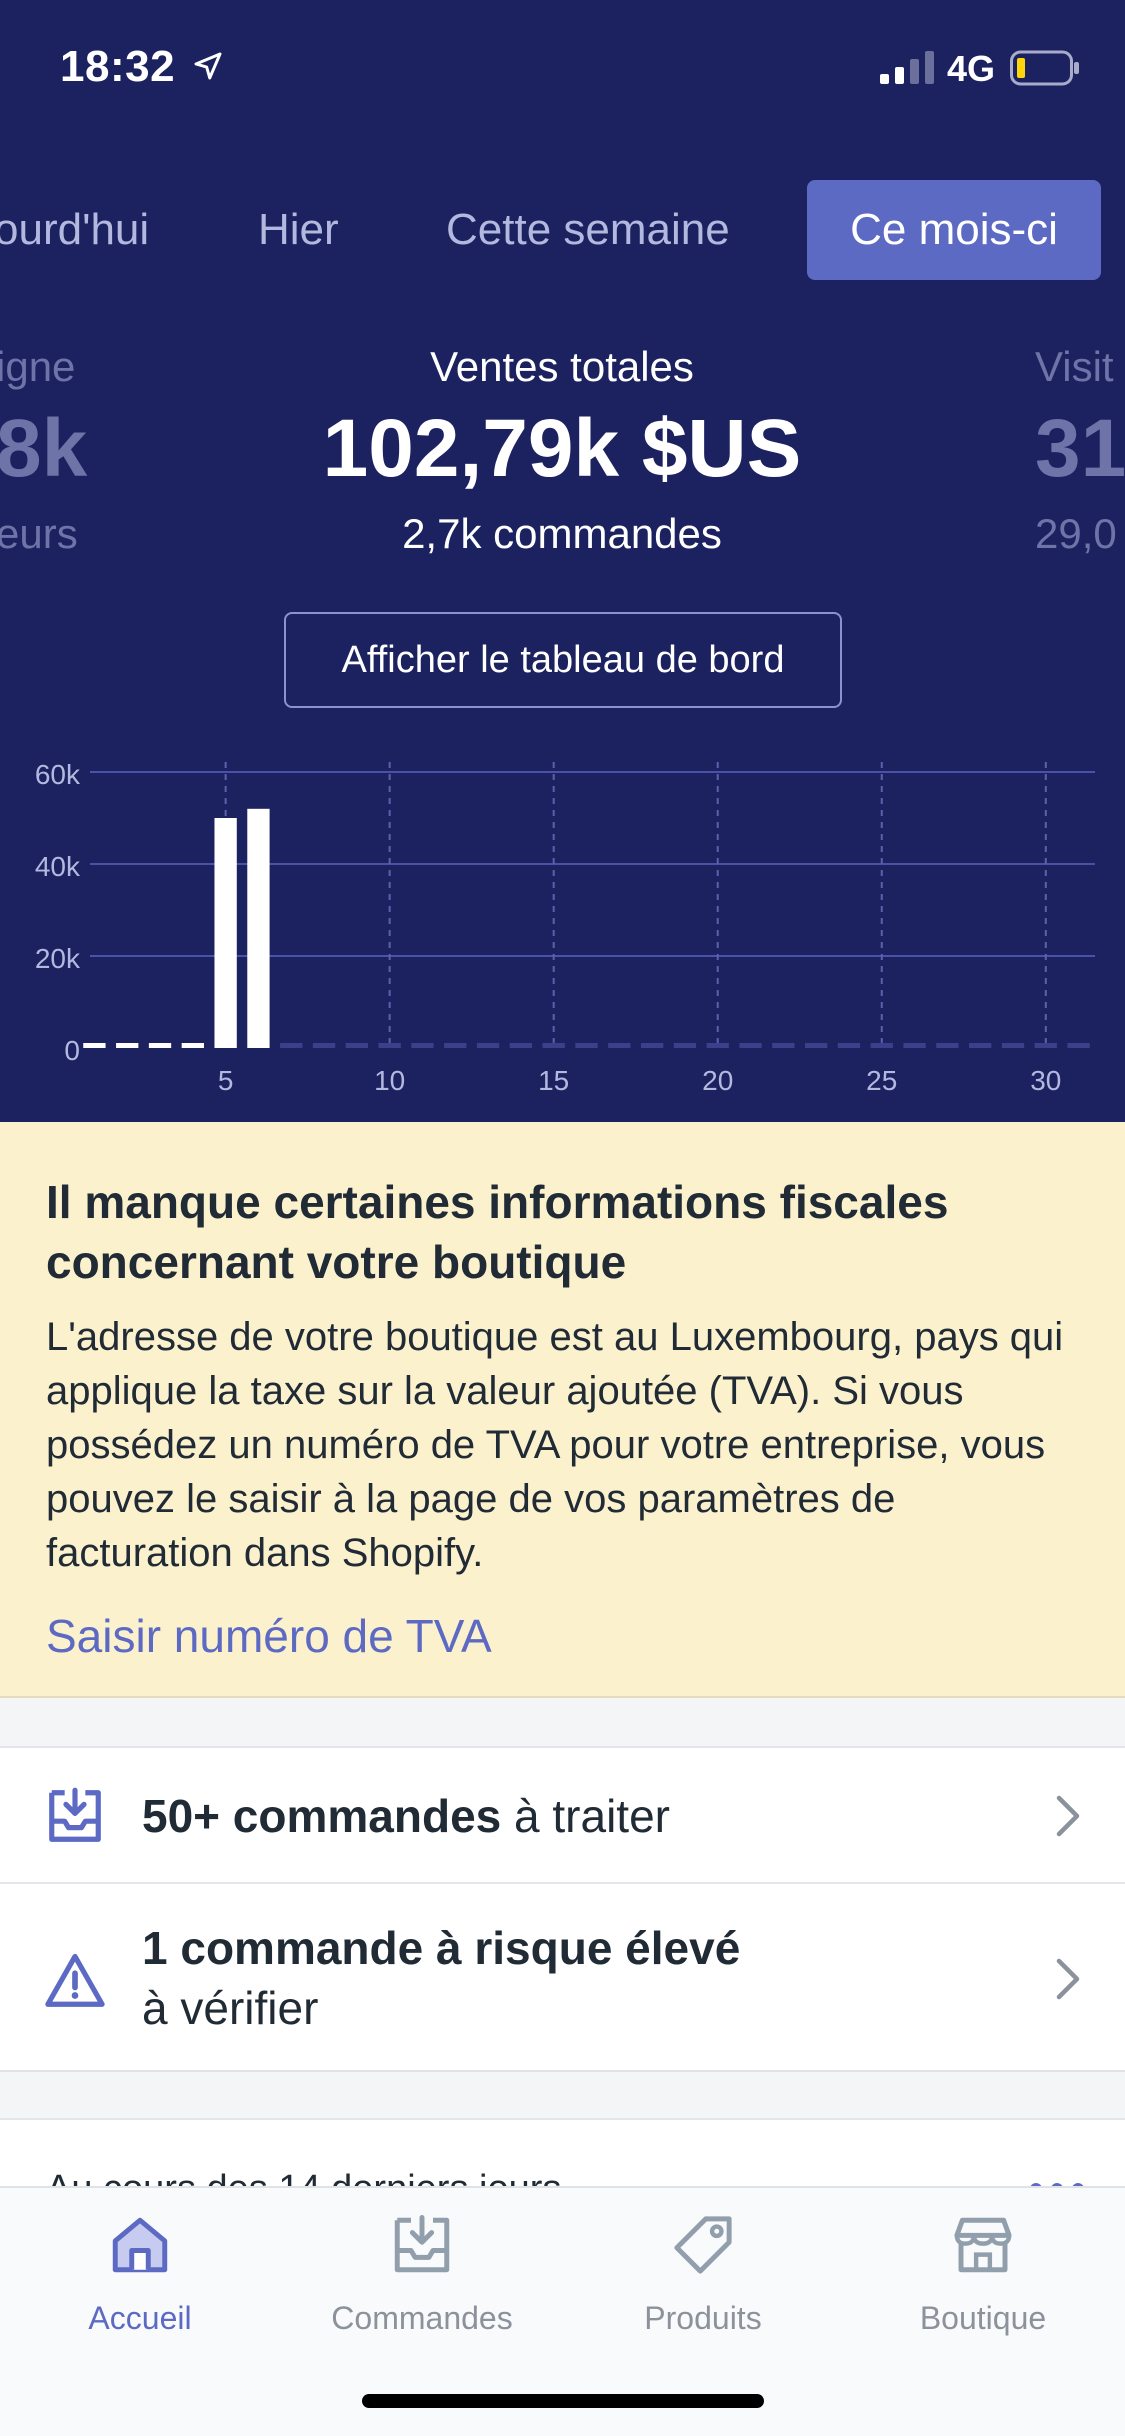 Image resolution: width=1125 pixels, height=2436 pixels. I want to click on tab-this-month: Ce mois-ci, so click(954, 230).